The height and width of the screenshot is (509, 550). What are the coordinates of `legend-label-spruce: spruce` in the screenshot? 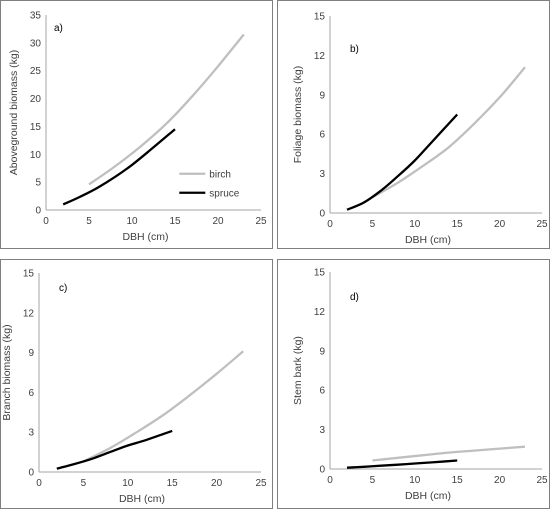 It's located at (224, 193).